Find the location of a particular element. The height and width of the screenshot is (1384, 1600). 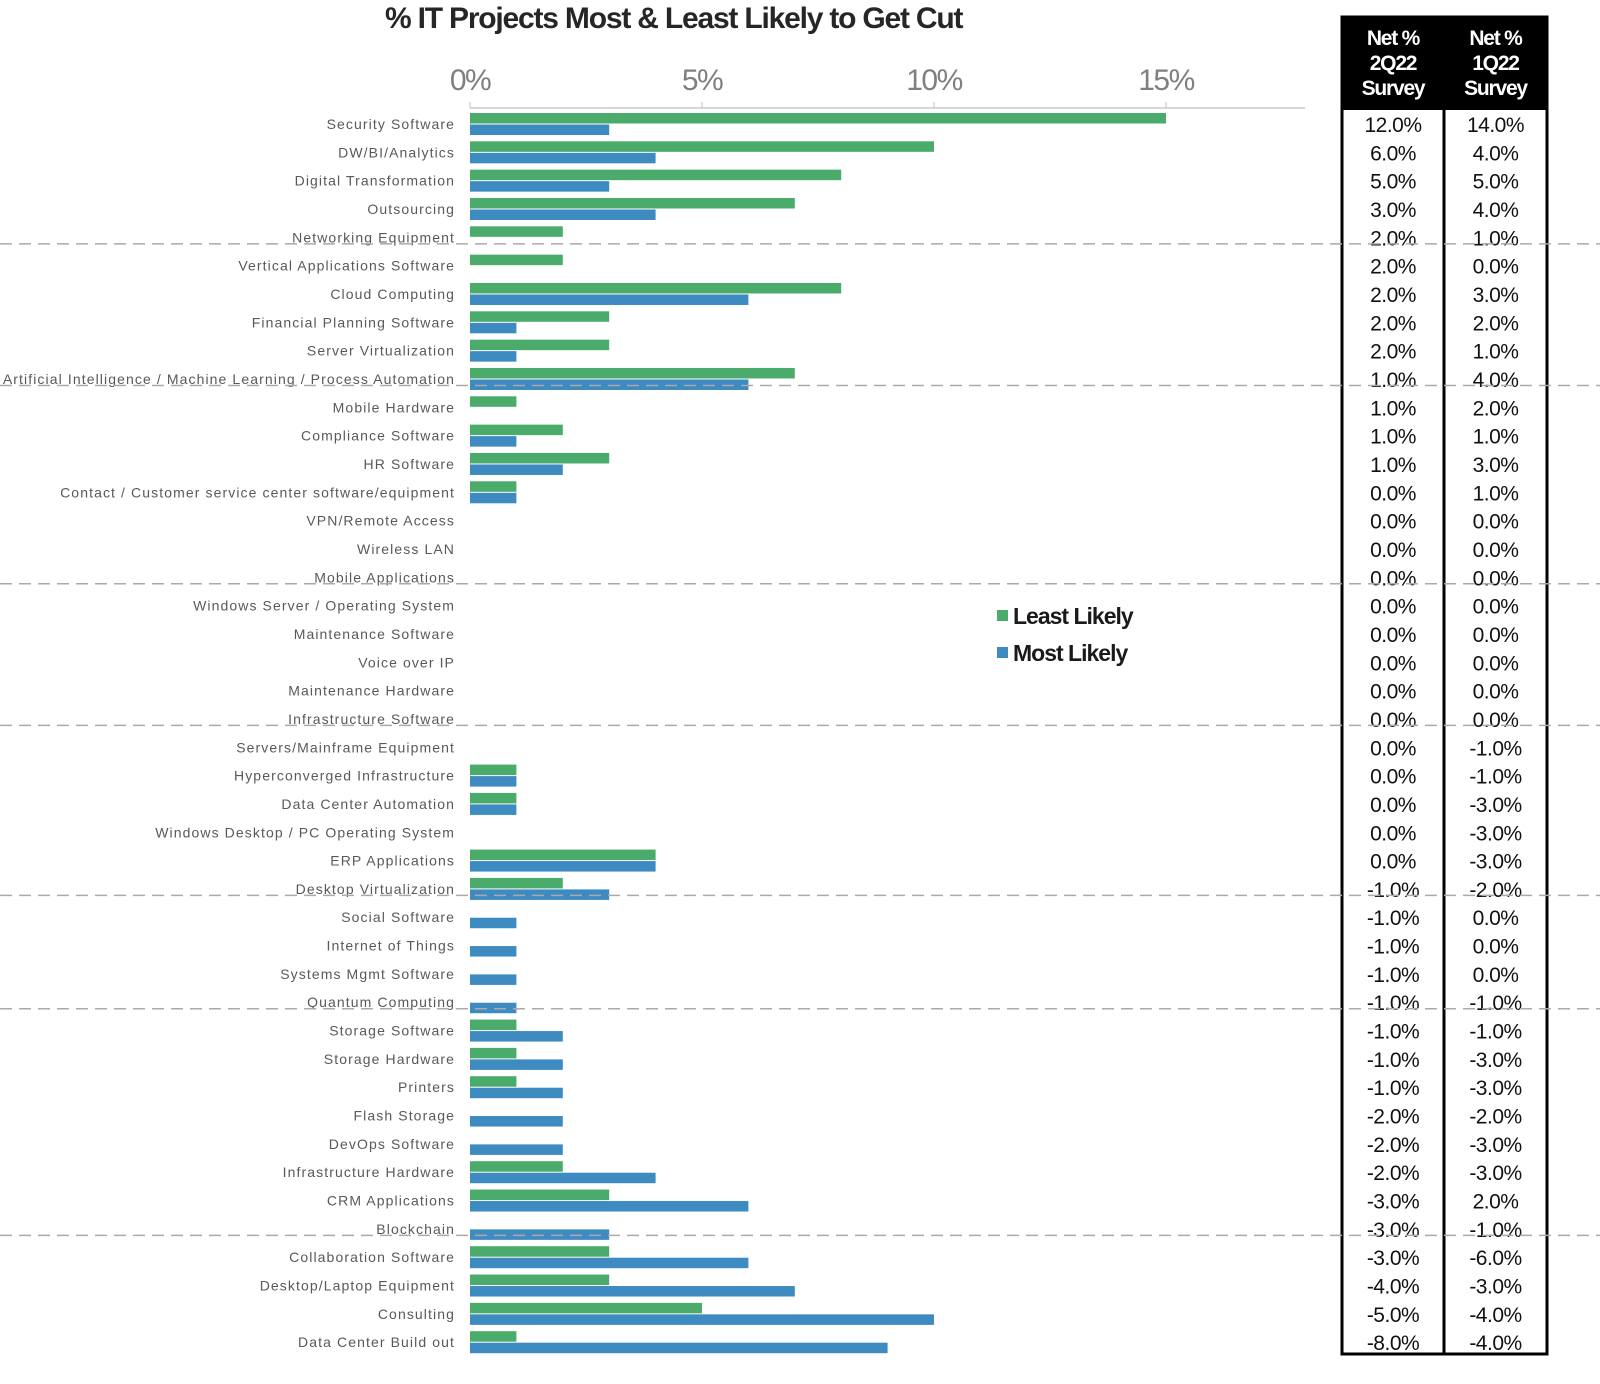

category-label: Mobile Hardware is located at coordinates (394, 407).